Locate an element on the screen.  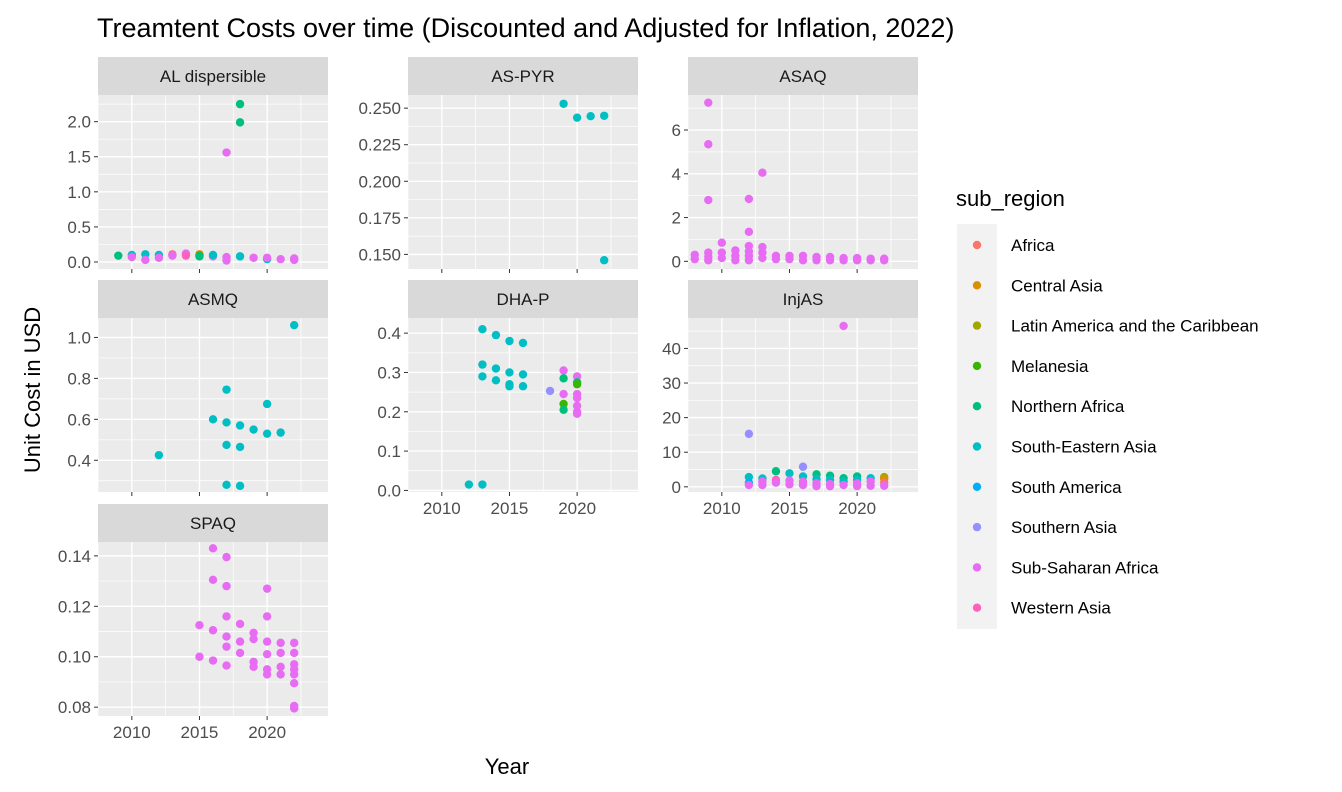
y-tick-label: 0.5 is located at coordinates (79, 227).